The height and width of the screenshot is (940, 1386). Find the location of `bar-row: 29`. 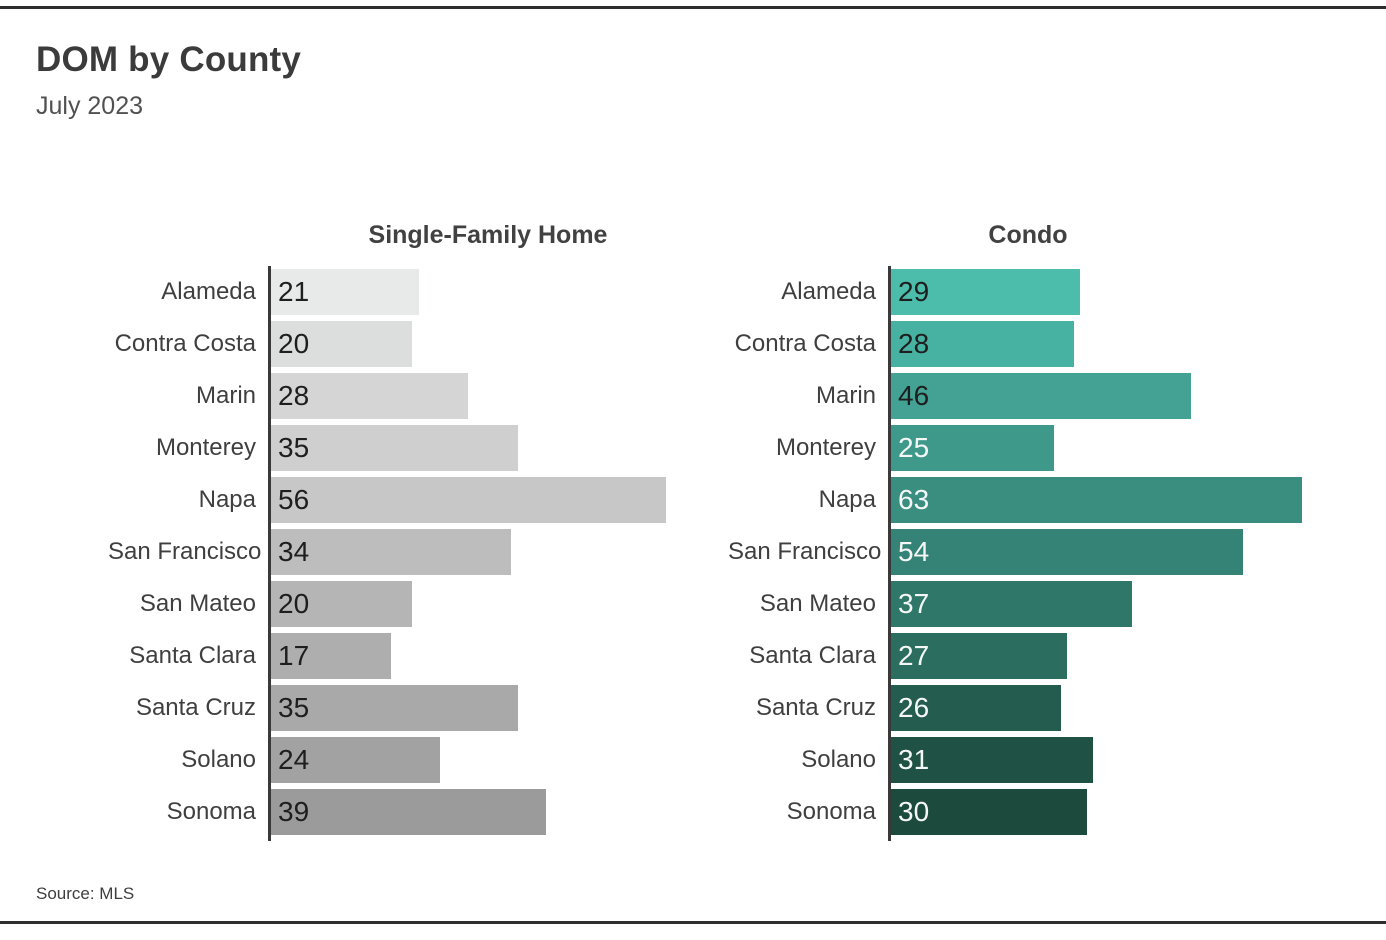

bar-row: 29 is located at coordinates (1109, 292).